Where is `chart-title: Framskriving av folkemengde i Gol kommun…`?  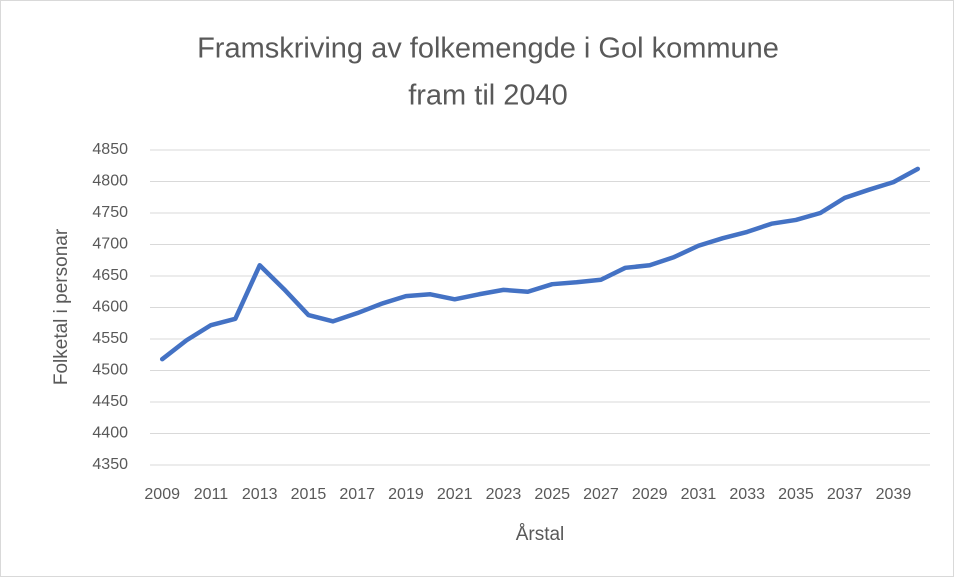 chart-title: Framskriving av folkemengde i Gol kommun… is located at coordinates (488, 49).